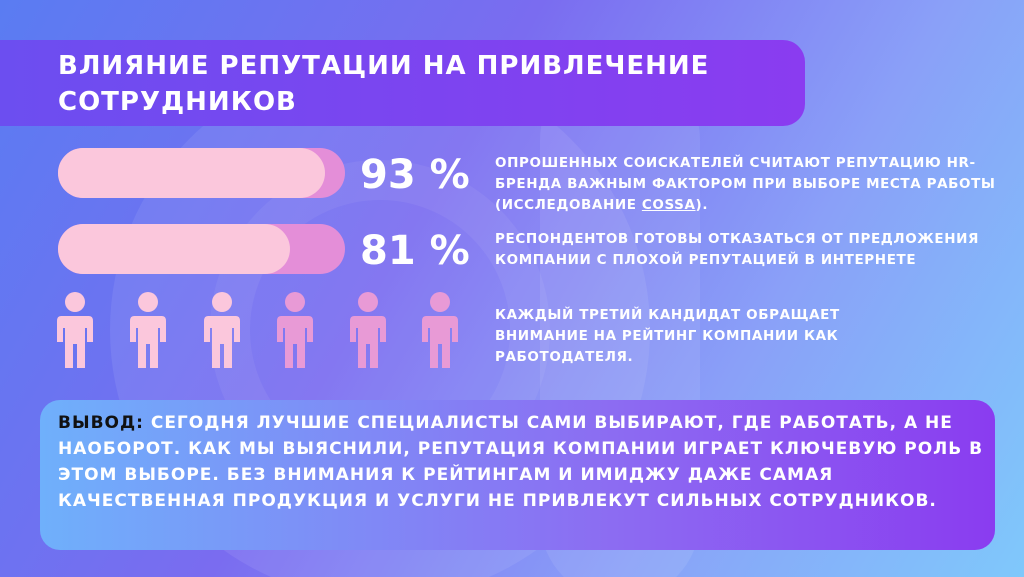 The height and width of the screenshot is (577, 1024). I want to click on conclusion-label: ВЫВОД:, so click(101, 423).